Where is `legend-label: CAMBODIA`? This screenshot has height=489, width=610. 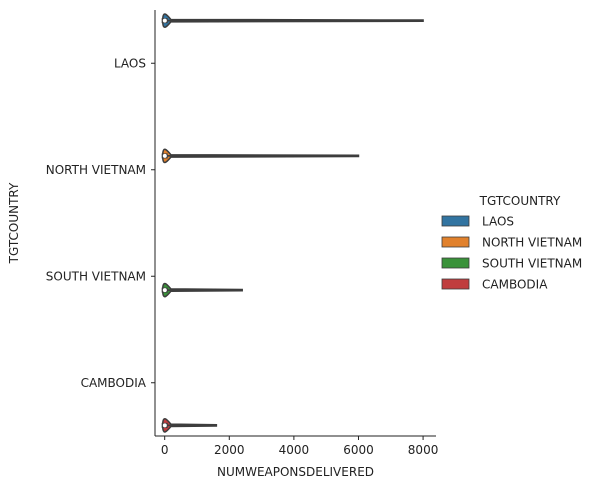 legend-label: CAMBODIA is located at coordinates (515, 285).